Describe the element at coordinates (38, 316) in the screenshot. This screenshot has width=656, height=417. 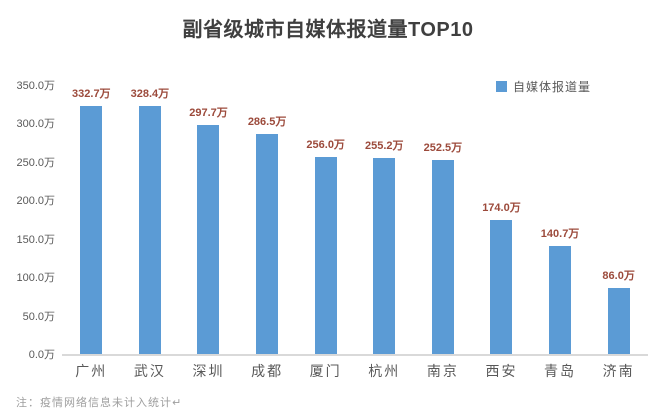
I see `y-axis-tick-label: 50.0万` at that location.